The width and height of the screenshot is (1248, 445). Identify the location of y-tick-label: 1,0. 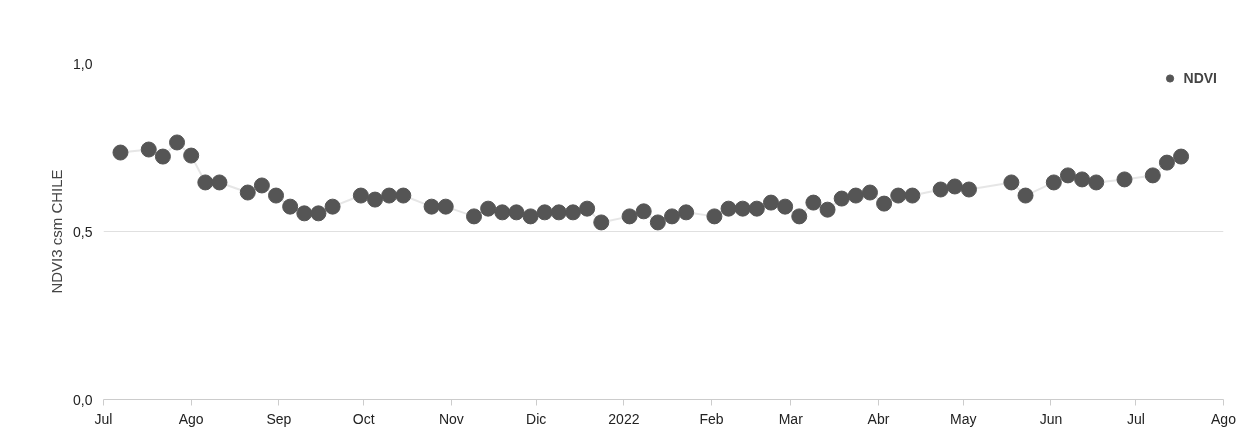
(83, 63).